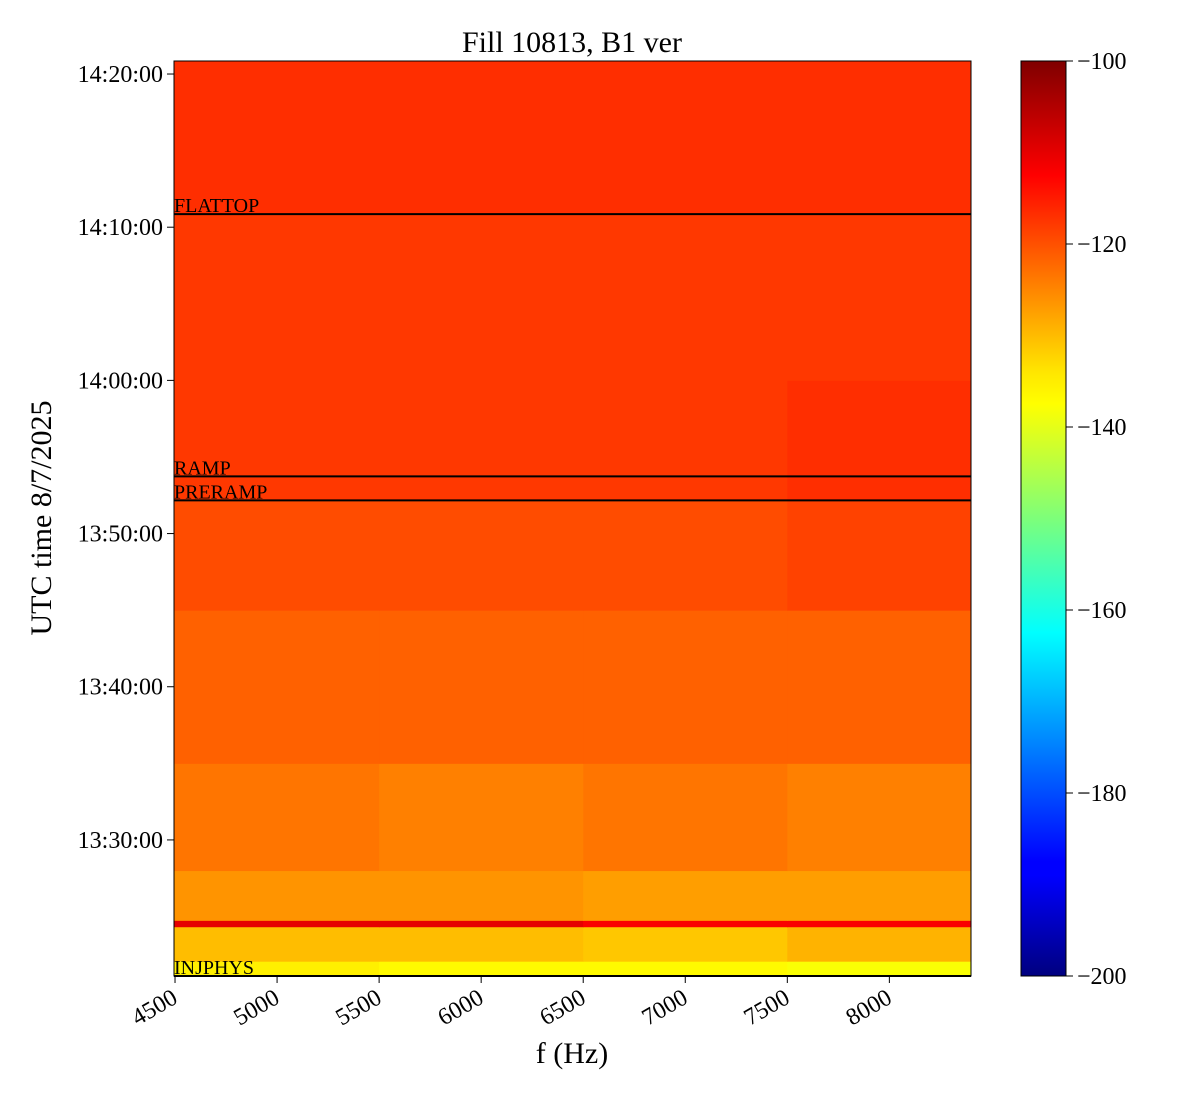 The height and width of the screenshot is (1100, 1200). I want to click on colorbar-frame, so click(1043, 518).